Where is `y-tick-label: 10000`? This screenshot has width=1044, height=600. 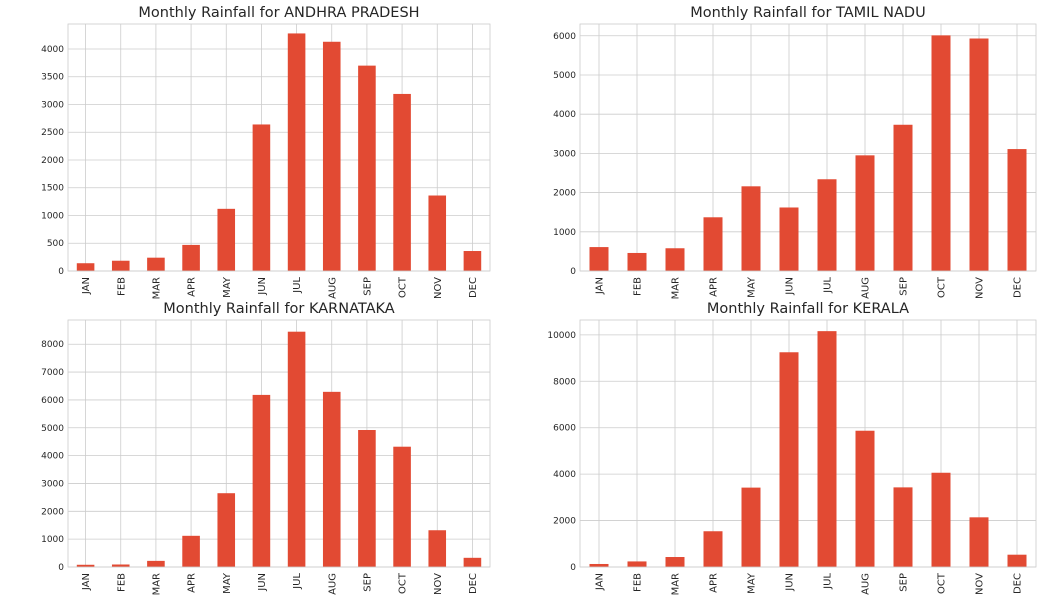 y-tick-label: 10000 is located at coordinates (561, 336).